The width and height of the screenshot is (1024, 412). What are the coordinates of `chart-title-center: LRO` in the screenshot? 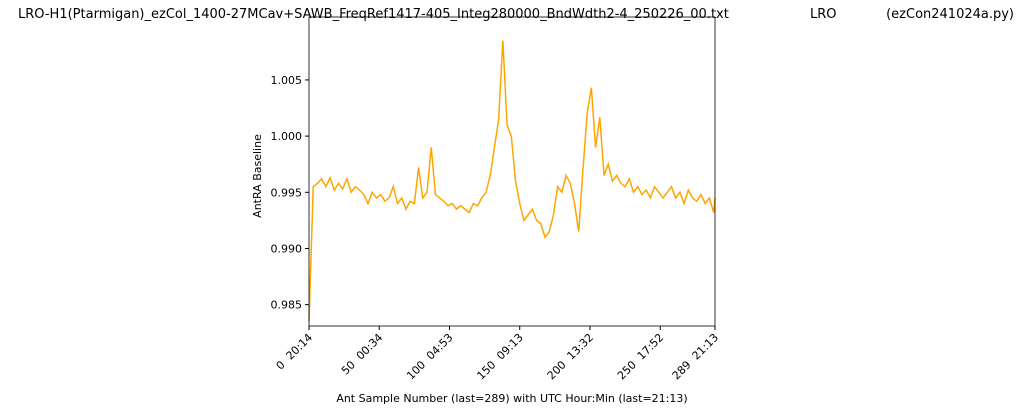 It's located at (823, 14).